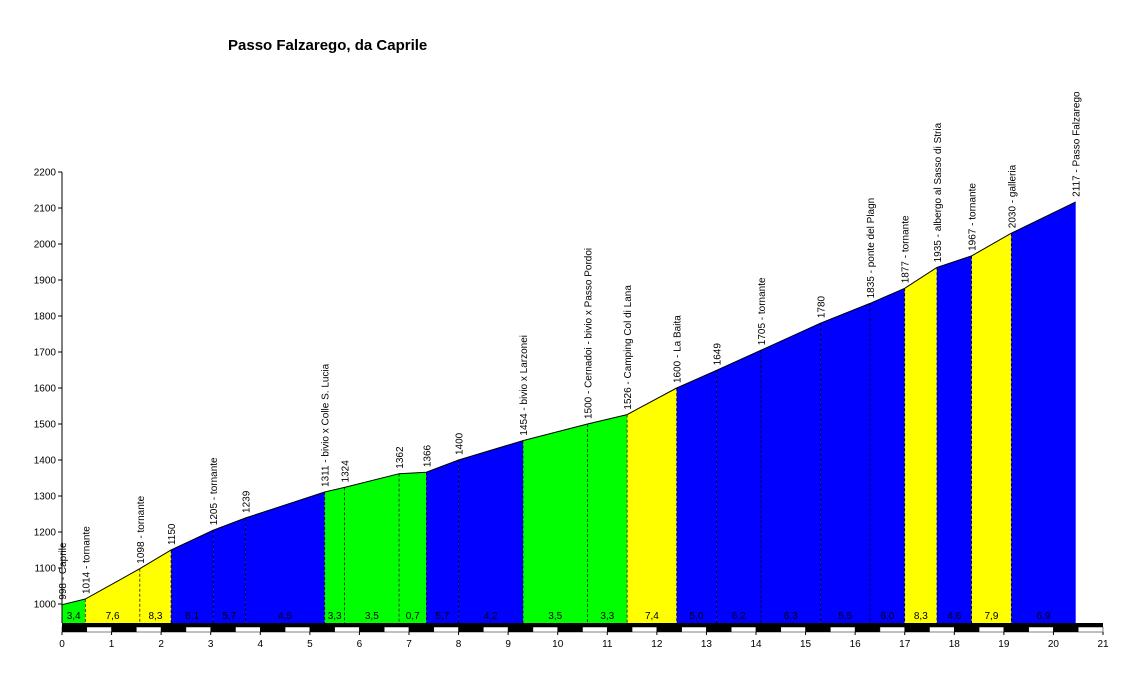 Image resolution: width=1136 pixels, height=673 pixels. What do you see at coordinates (954, 616) in the screenshot?
I see `gradient-label-20: 4,6` at bounding box center [954, 616].